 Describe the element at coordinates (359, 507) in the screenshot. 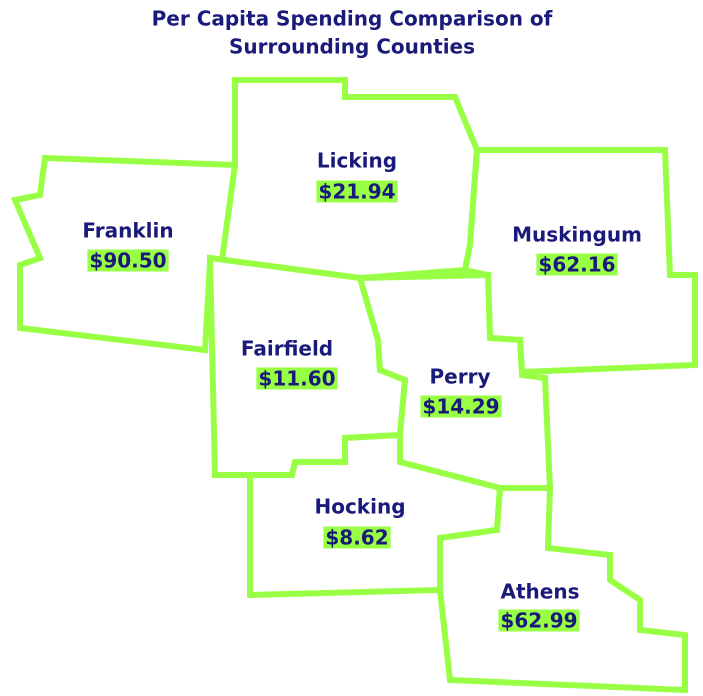

I see `county-name: Hocking` at that location.